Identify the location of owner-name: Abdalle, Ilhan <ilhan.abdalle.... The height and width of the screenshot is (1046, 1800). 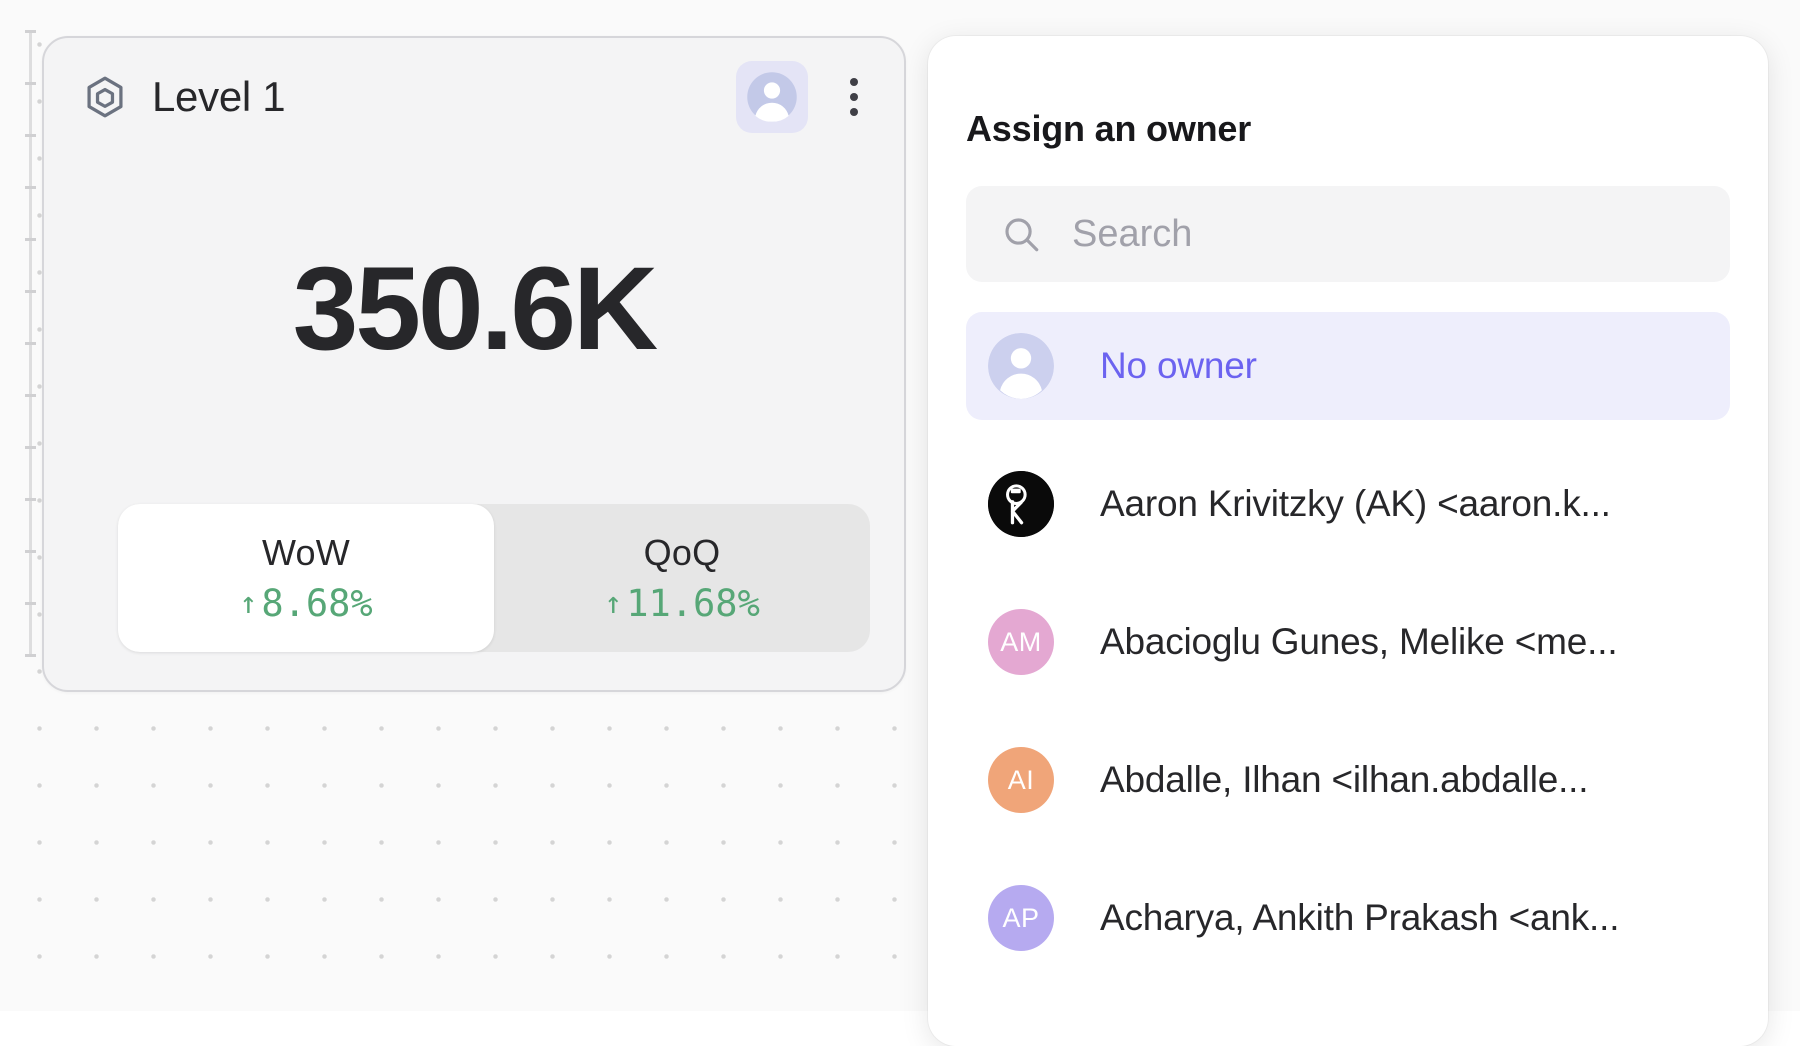
(1344, 780).